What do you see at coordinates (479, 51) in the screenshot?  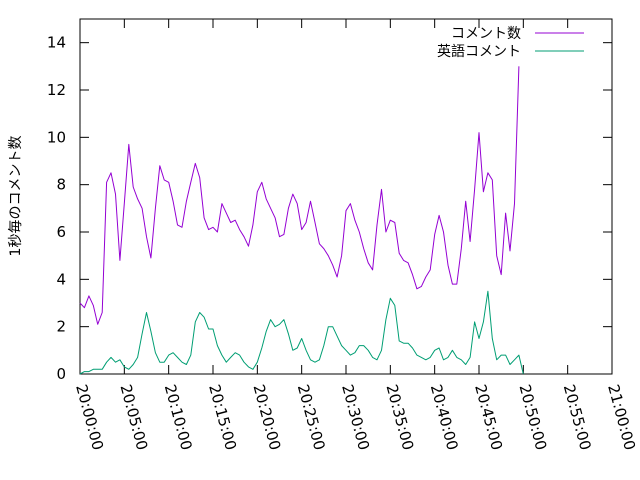 I see `legend-label-2: 英語コメント` at bounding box center [479, 51].